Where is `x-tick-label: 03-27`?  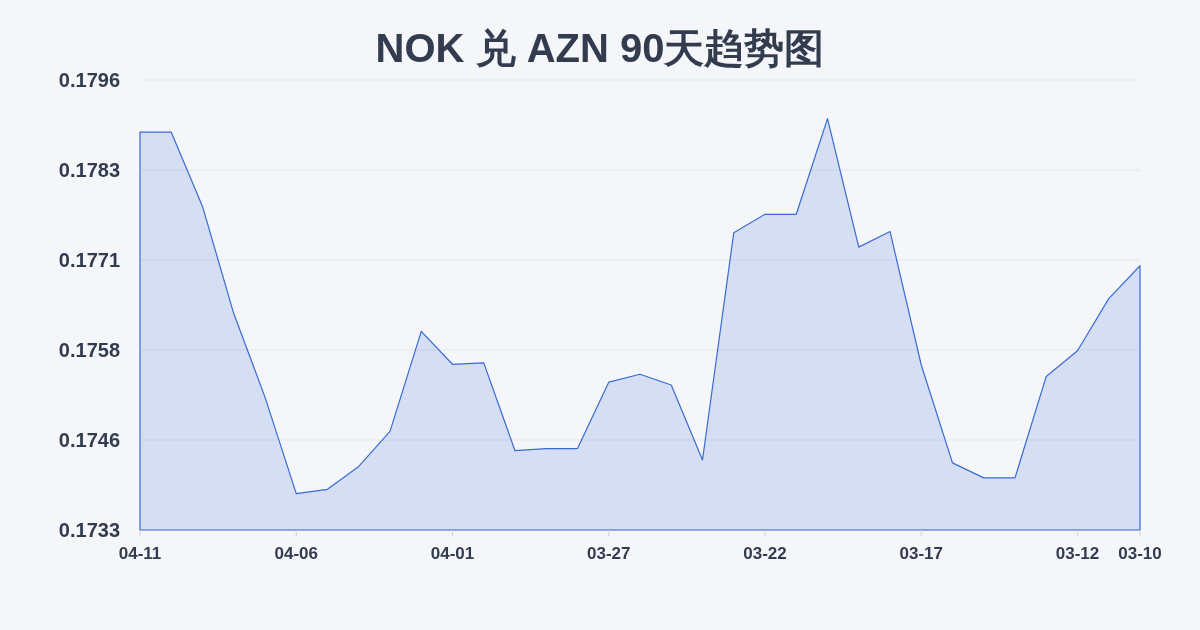
x-tick-label: 03-27 is located at coordinates (609, 553).